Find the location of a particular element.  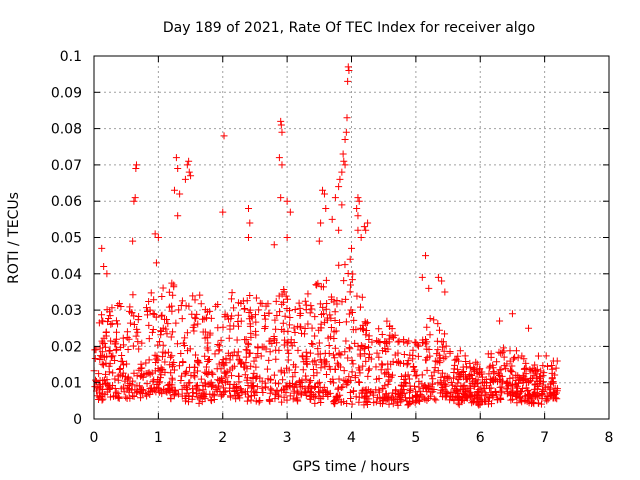

x-tick-label: 2 is located at coordinates (222, 438).